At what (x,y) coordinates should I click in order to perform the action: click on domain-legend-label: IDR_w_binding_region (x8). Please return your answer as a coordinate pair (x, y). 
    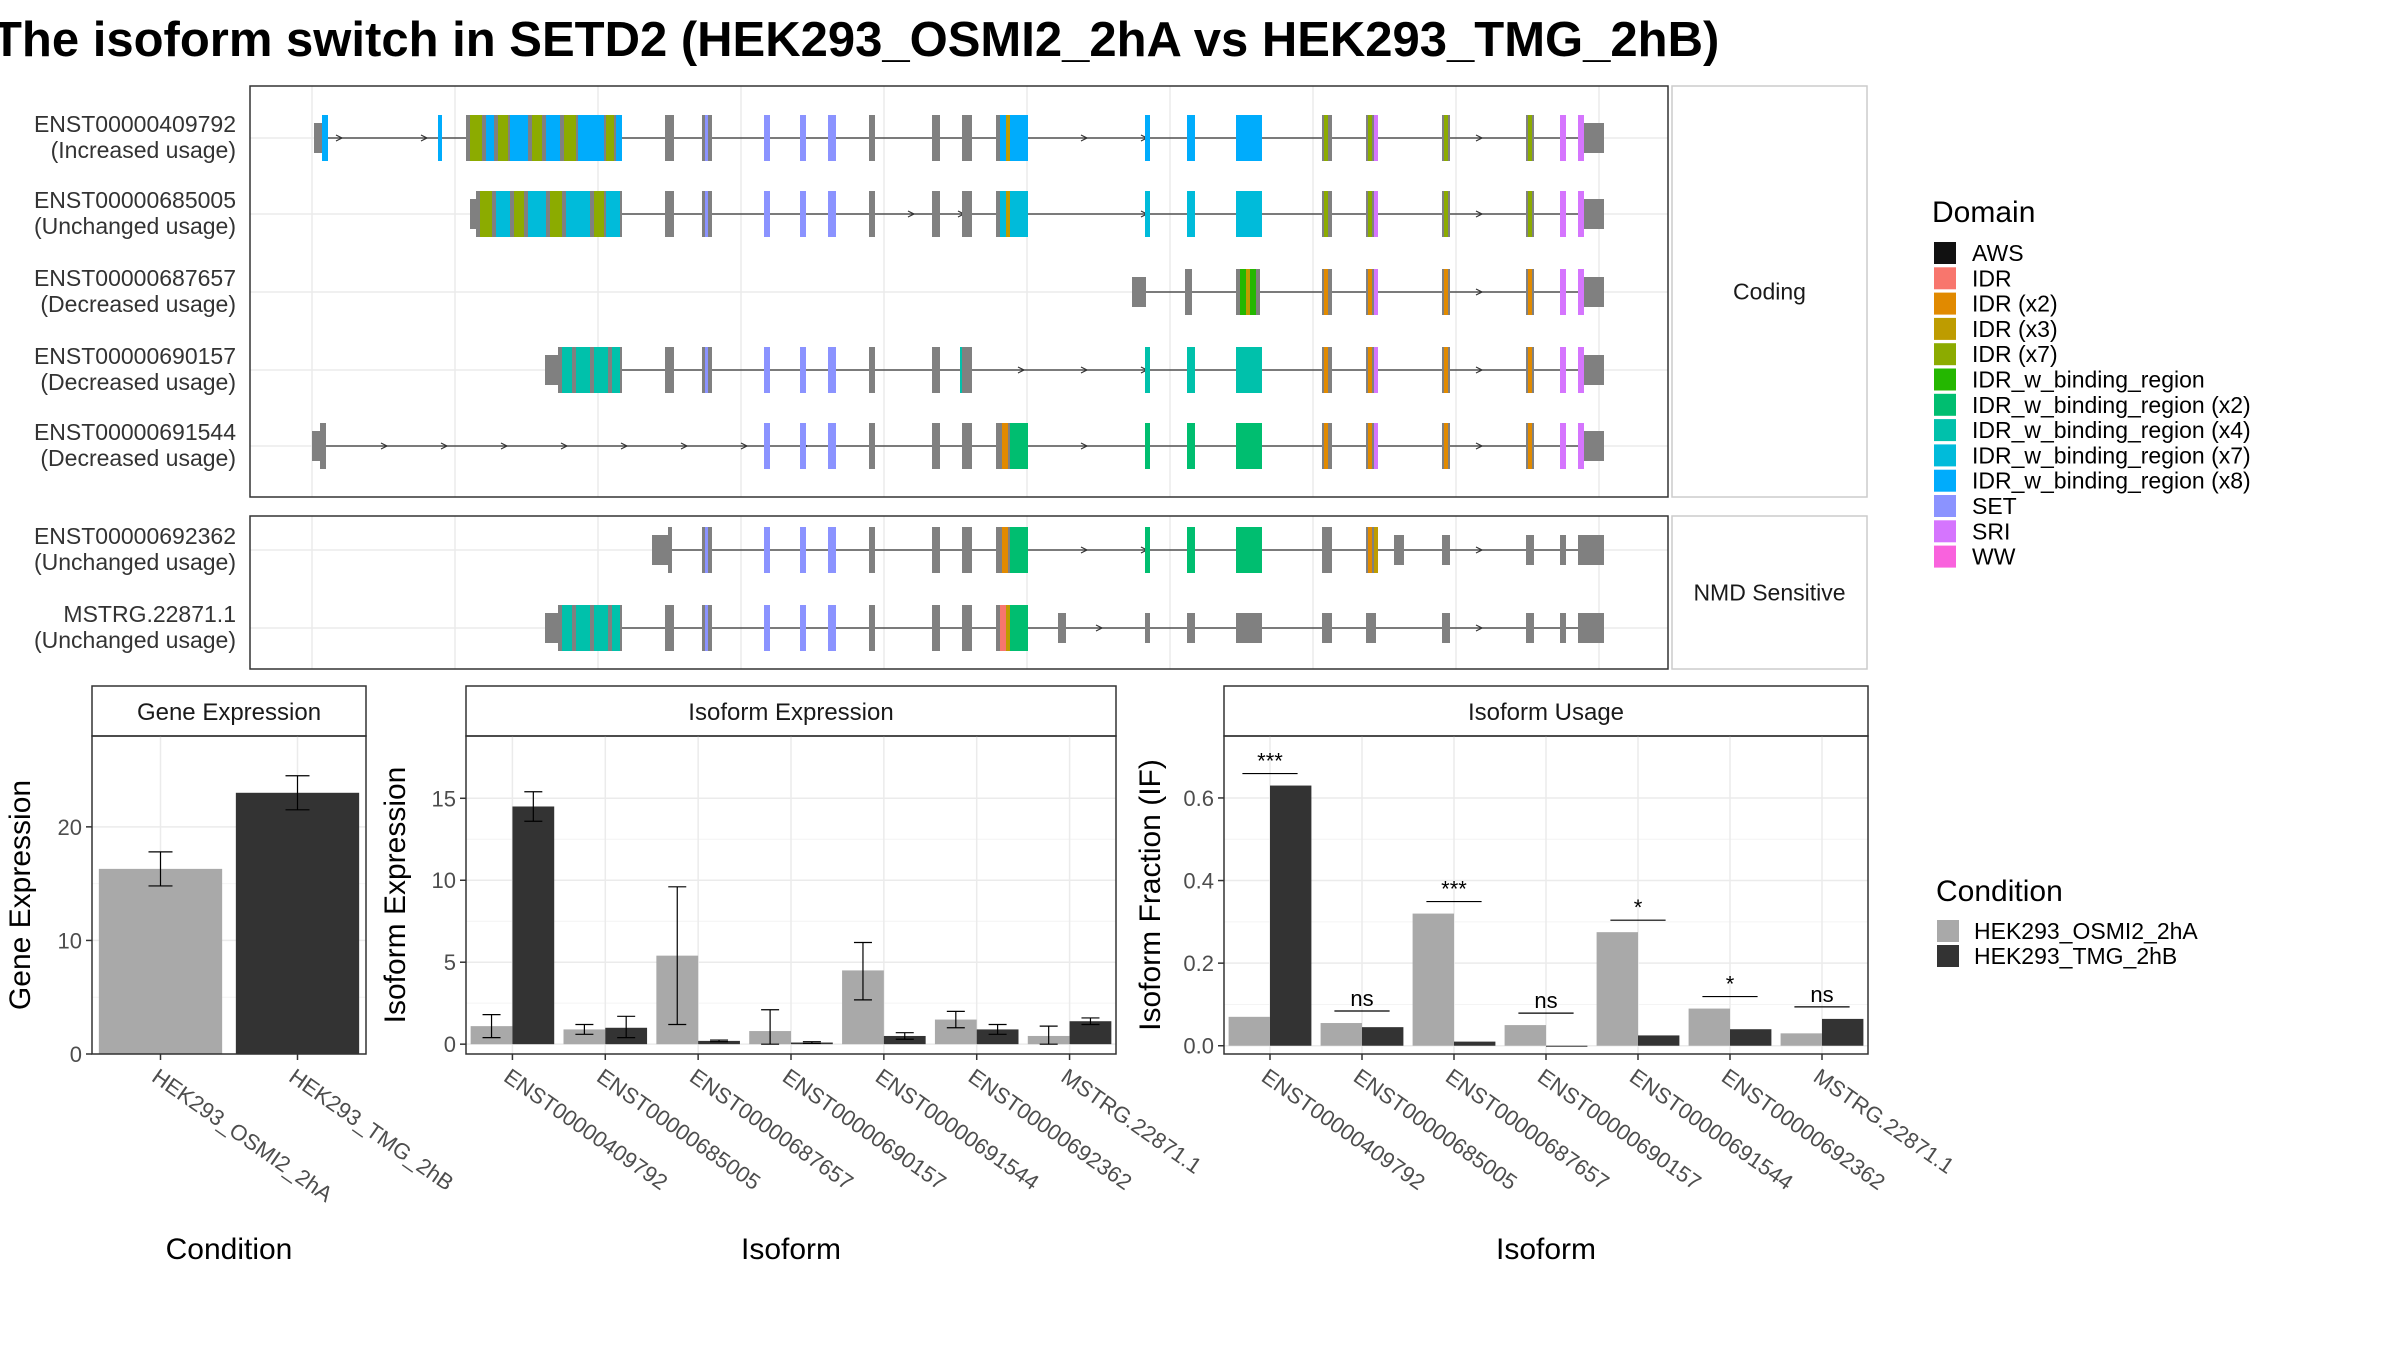
    Looking at the image, I should click on (2111, 481).